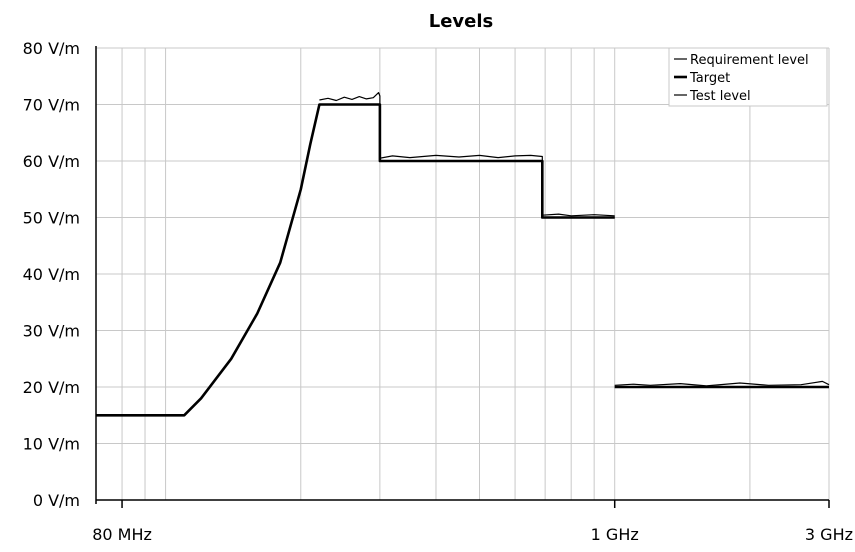 The width and height of the screenshot is (855, 552). What do you see at coordinates (56, 500) in the screenshot?
I see `y-tick-label: 0 V/m` at bounding box center [56, 500].